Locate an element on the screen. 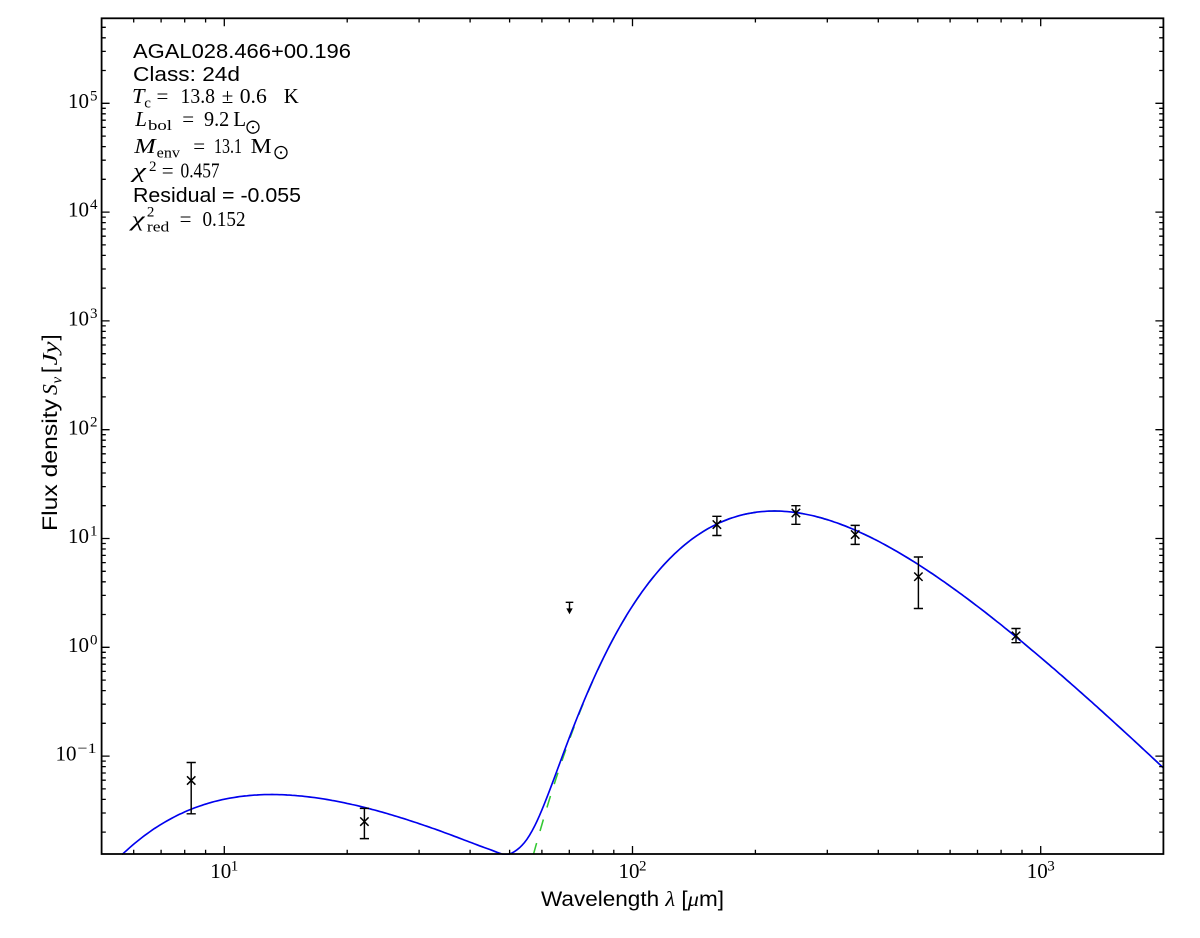 This screenshot has height=938, width=1200. svg-text: env is located at coordinates (169, 154).